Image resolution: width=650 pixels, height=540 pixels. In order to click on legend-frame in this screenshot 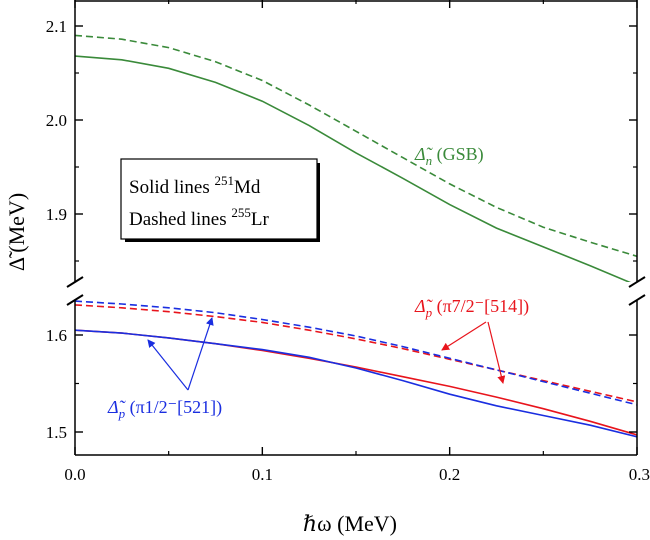, I will do `click(219, 199)`.